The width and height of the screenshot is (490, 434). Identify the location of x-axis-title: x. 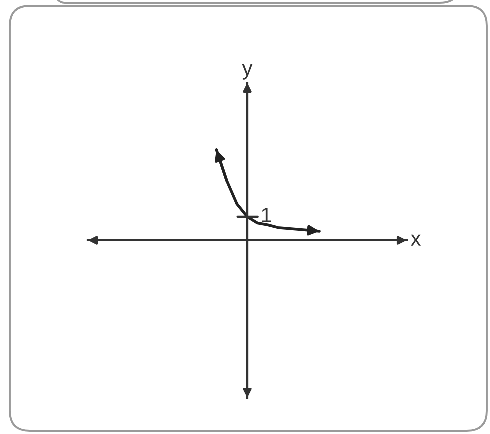
(416, 240).